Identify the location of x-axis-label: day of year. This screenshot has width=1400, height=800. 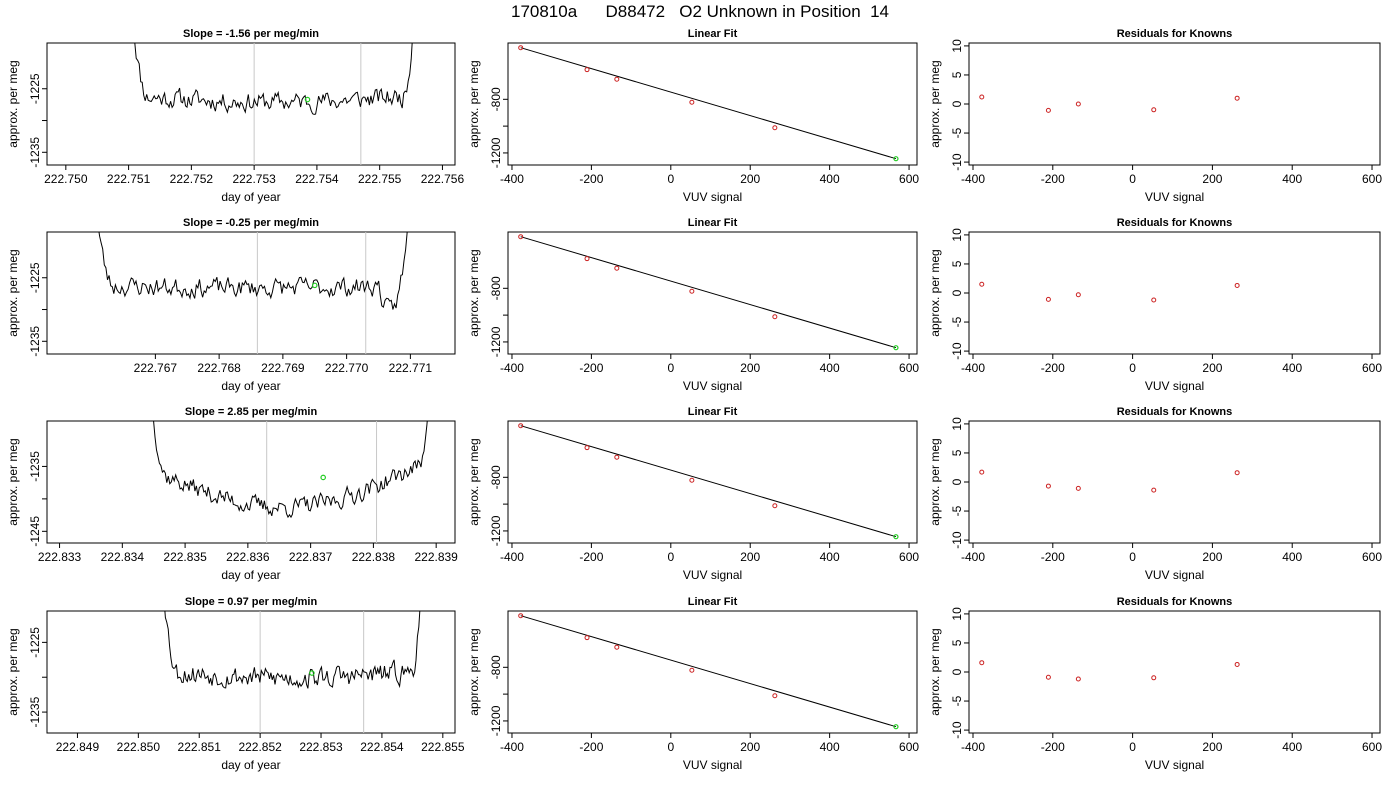
(250, 386).